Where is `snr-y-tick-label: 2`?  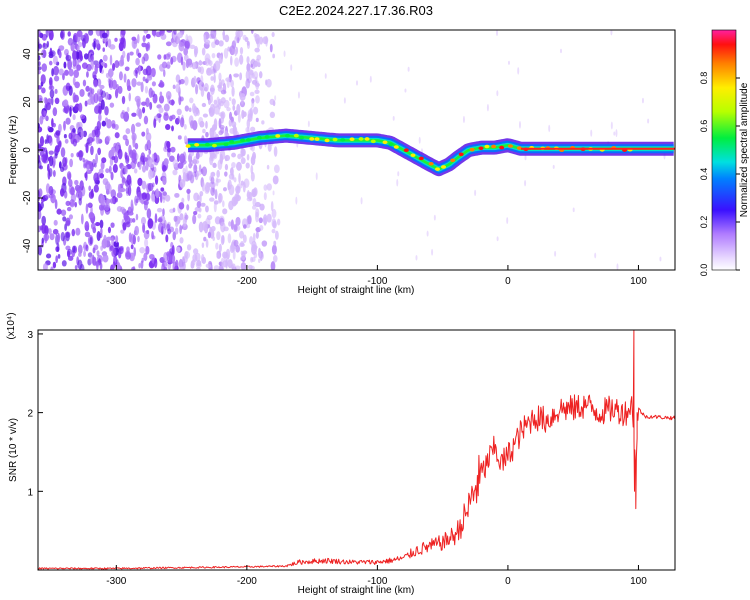 snr-y-tick-label: 2 is located at coordinates (30, 414).